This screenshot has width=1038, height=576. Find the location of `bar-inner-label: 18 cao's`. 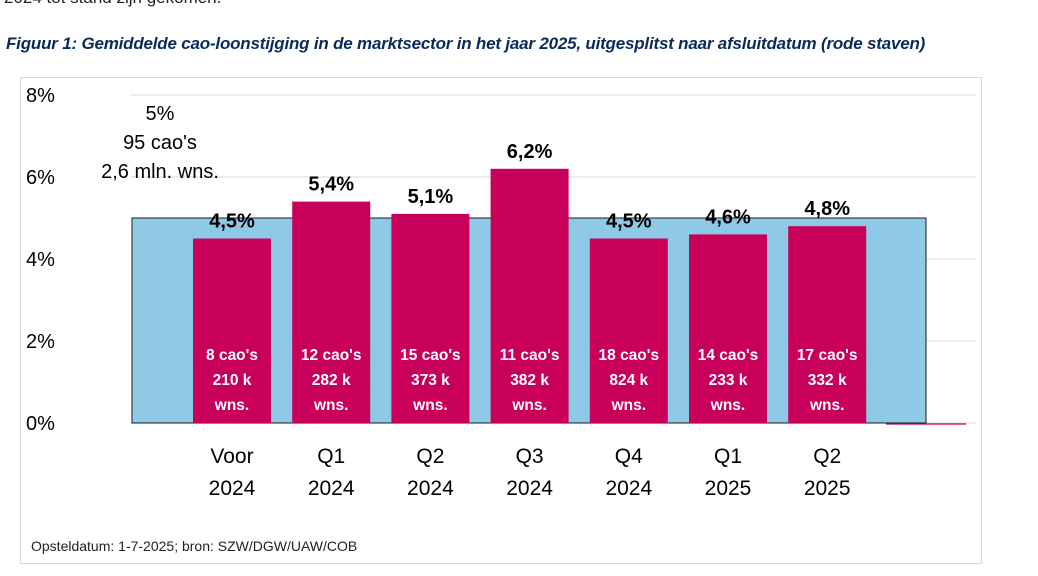

bar-inner-label: 18 cao's is located at coordinates (629, 355).